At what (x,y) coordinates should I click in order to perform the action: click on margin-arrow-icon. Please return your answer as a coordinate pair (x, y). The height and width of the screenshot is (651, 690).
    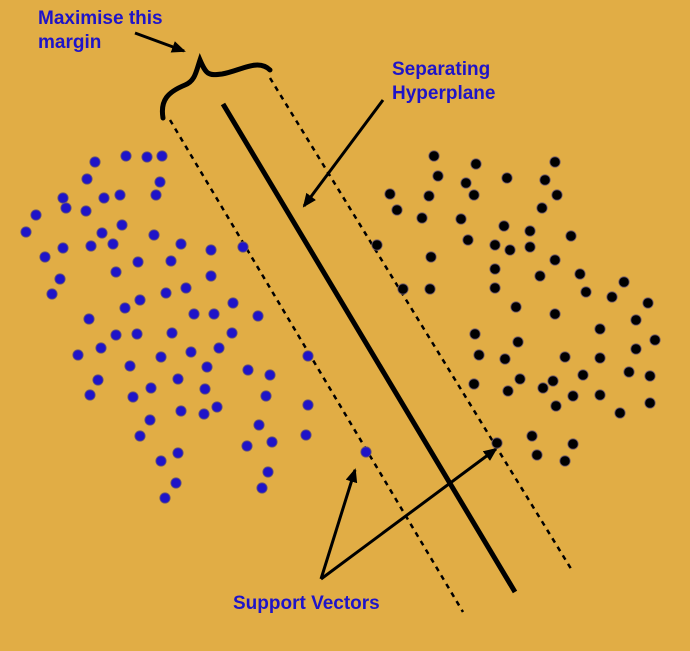
    Looking at the image, I should click on (160, 42).